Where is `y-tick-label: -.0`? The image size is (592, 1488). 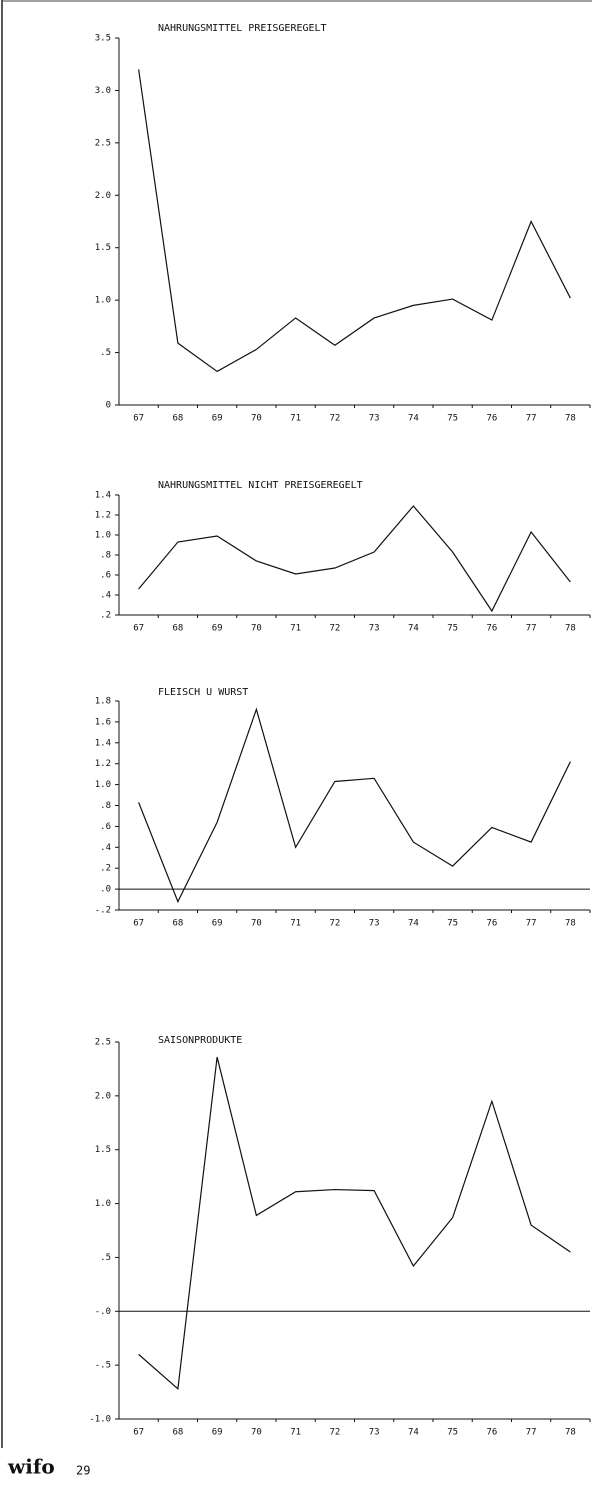 y-tick-label: -.0 is located at coordinates (103, 1312).